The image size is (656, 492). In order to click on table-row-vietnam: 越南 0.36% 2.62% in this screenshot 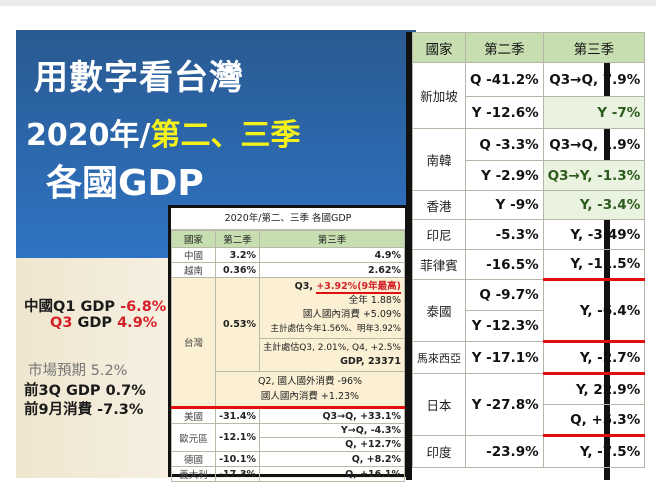, I will do `click(288, 270)`.